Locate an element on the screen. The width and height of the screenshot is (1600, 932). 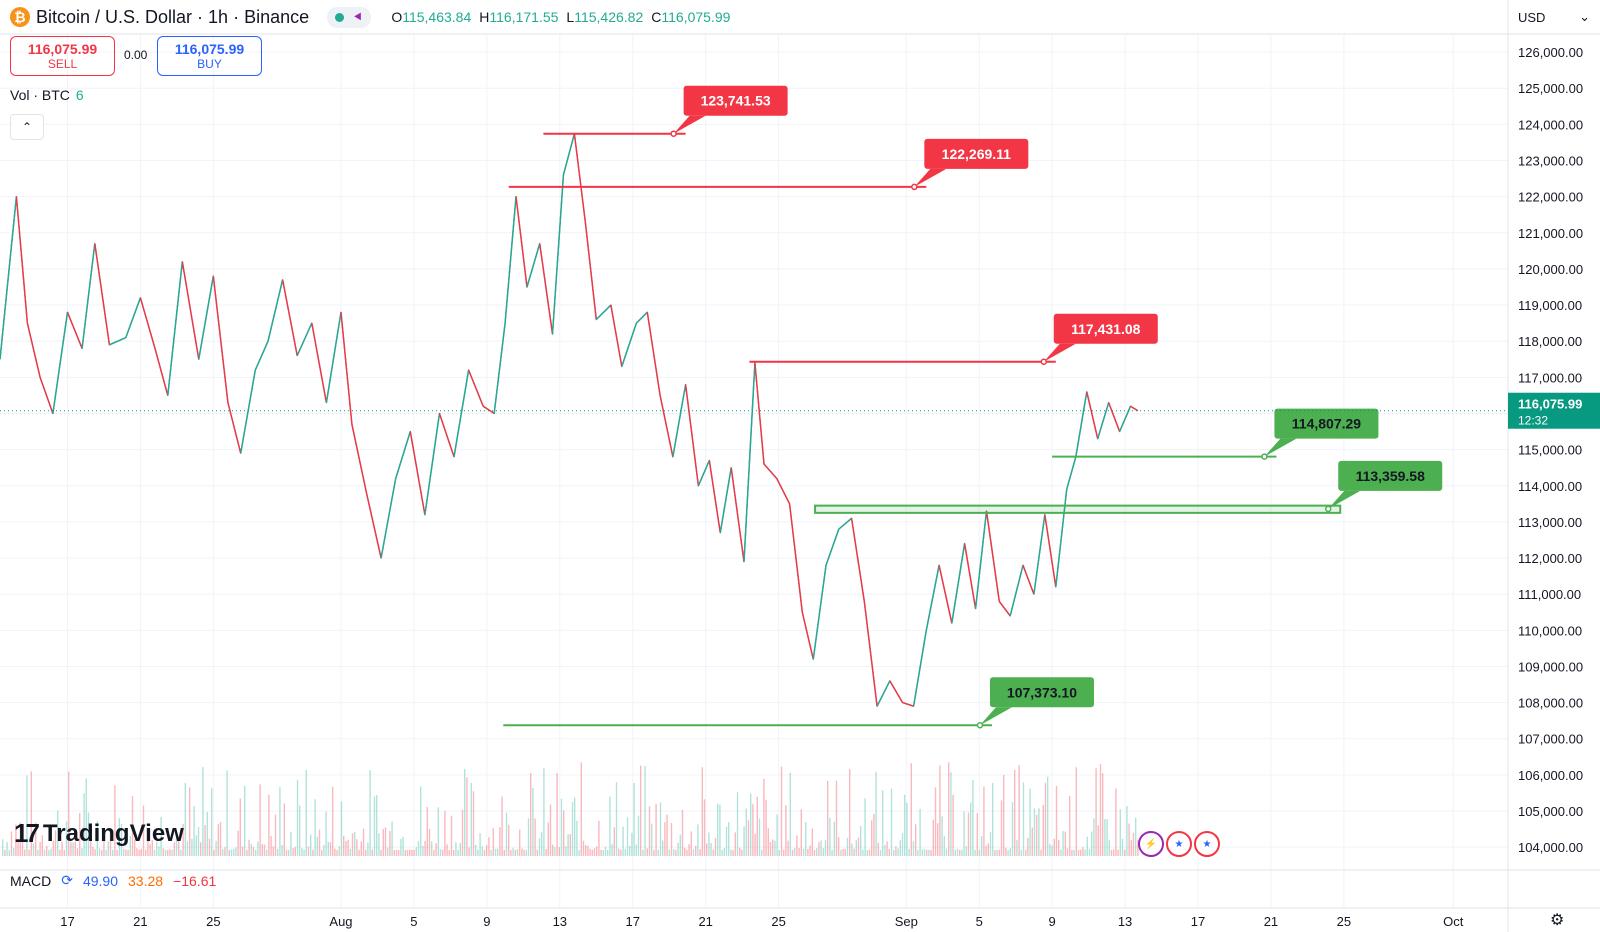
y-tick-label: 108,000.00 is located at coordinates (1550, 703).